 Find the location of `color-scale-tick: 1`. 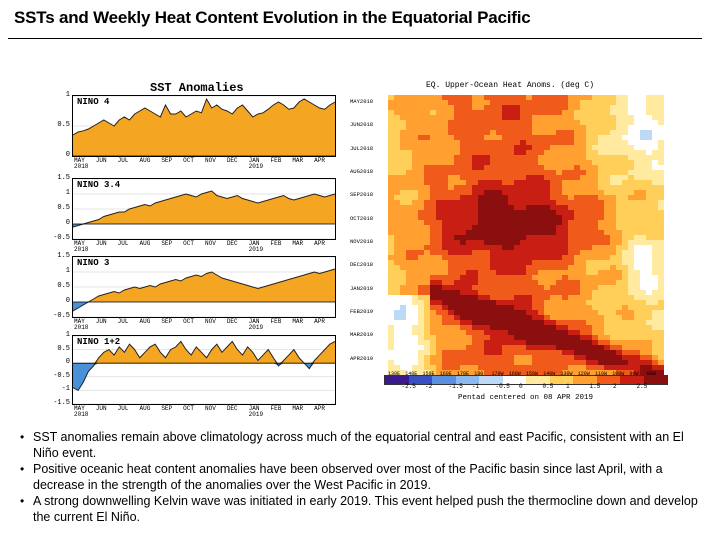

color-scale-tick: 1 is located at coordinates (568, 386).